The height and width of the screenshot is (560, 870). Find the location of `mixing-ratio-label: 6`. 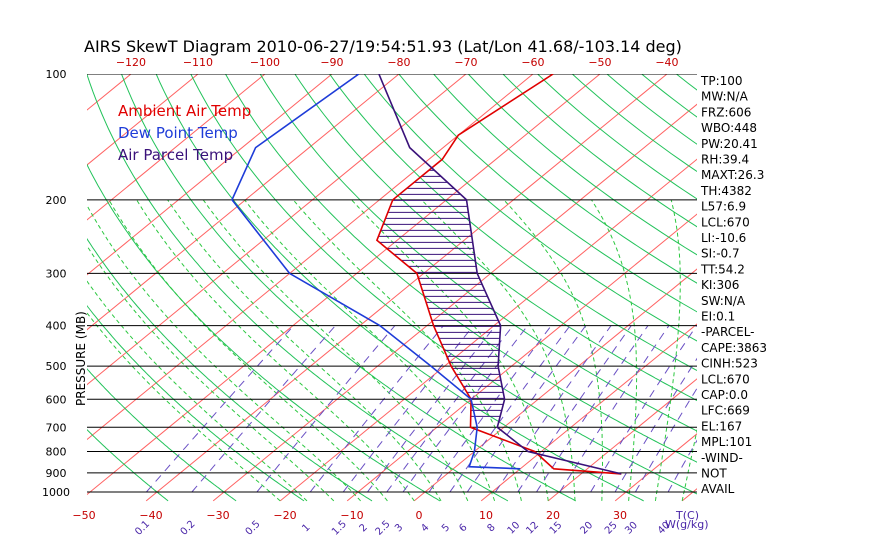

mixing-ratio-label: 6 is located at coordinates (463, 528).